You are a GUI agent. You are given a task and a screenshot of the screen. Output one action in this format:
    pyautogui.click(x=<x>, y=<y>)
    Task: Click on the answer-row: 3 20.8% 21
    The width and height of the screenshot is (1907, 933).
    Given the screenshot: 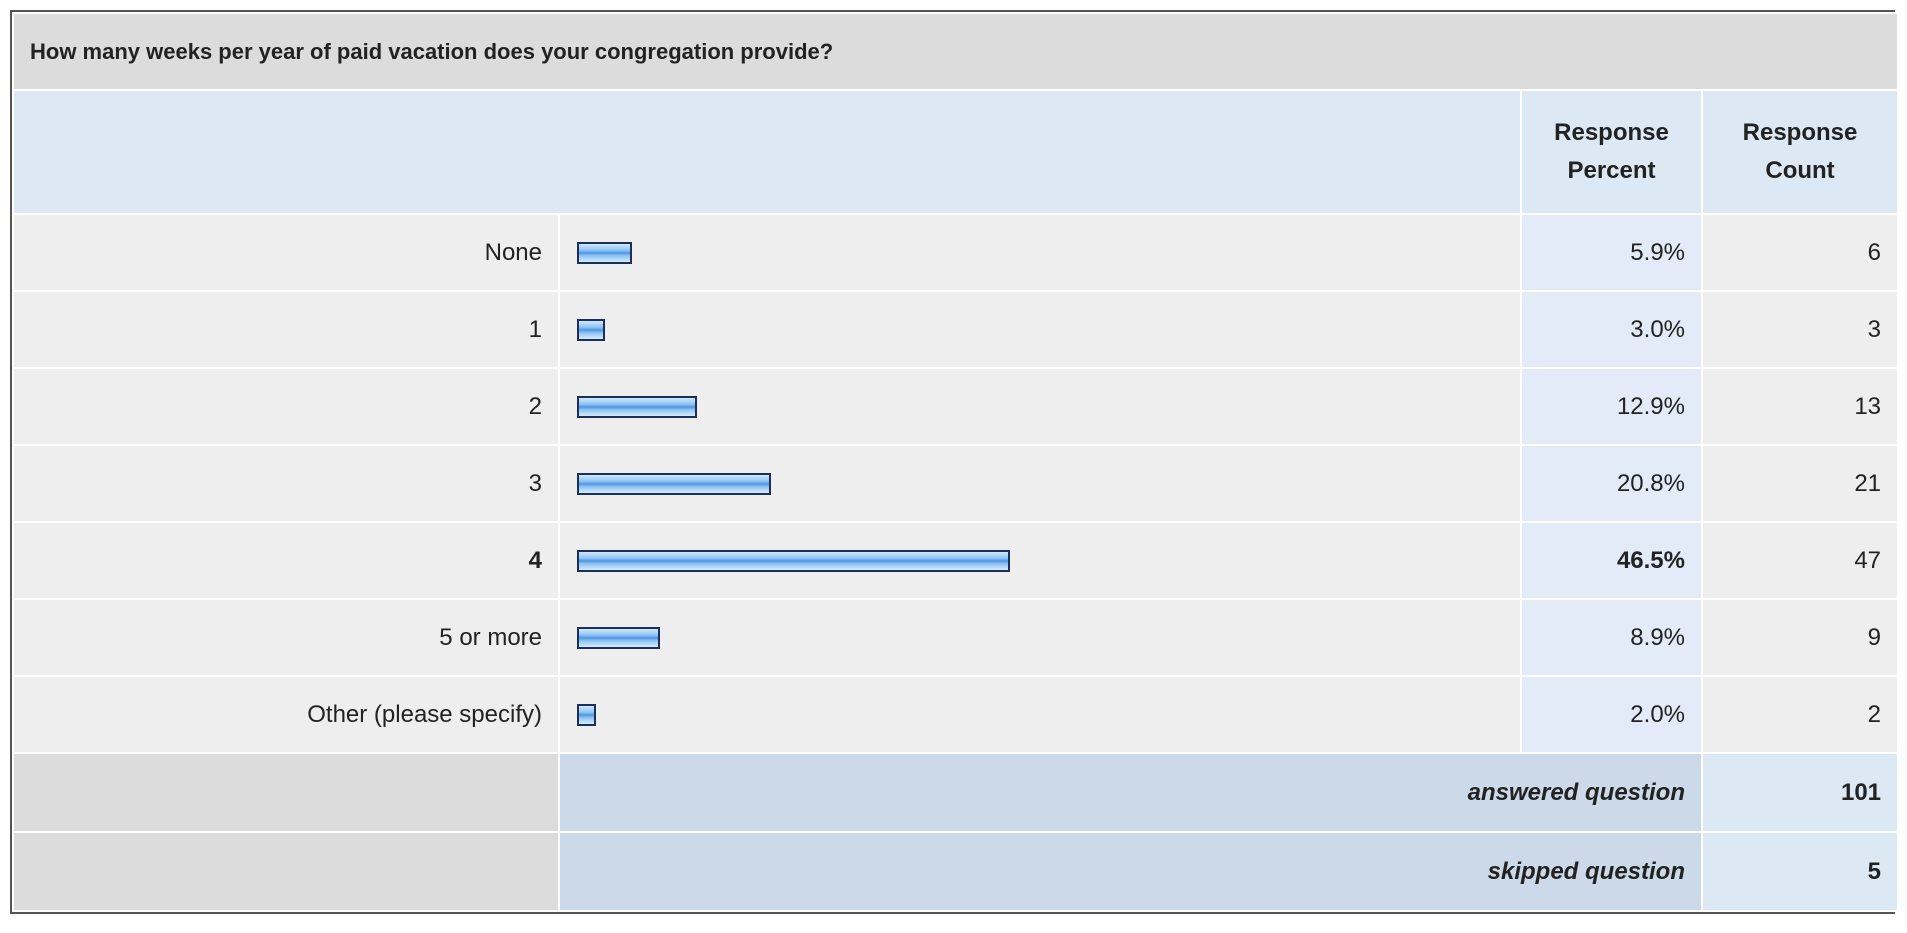 What is the action you would take?
    pyautogui.click(x=956, y=483)
    